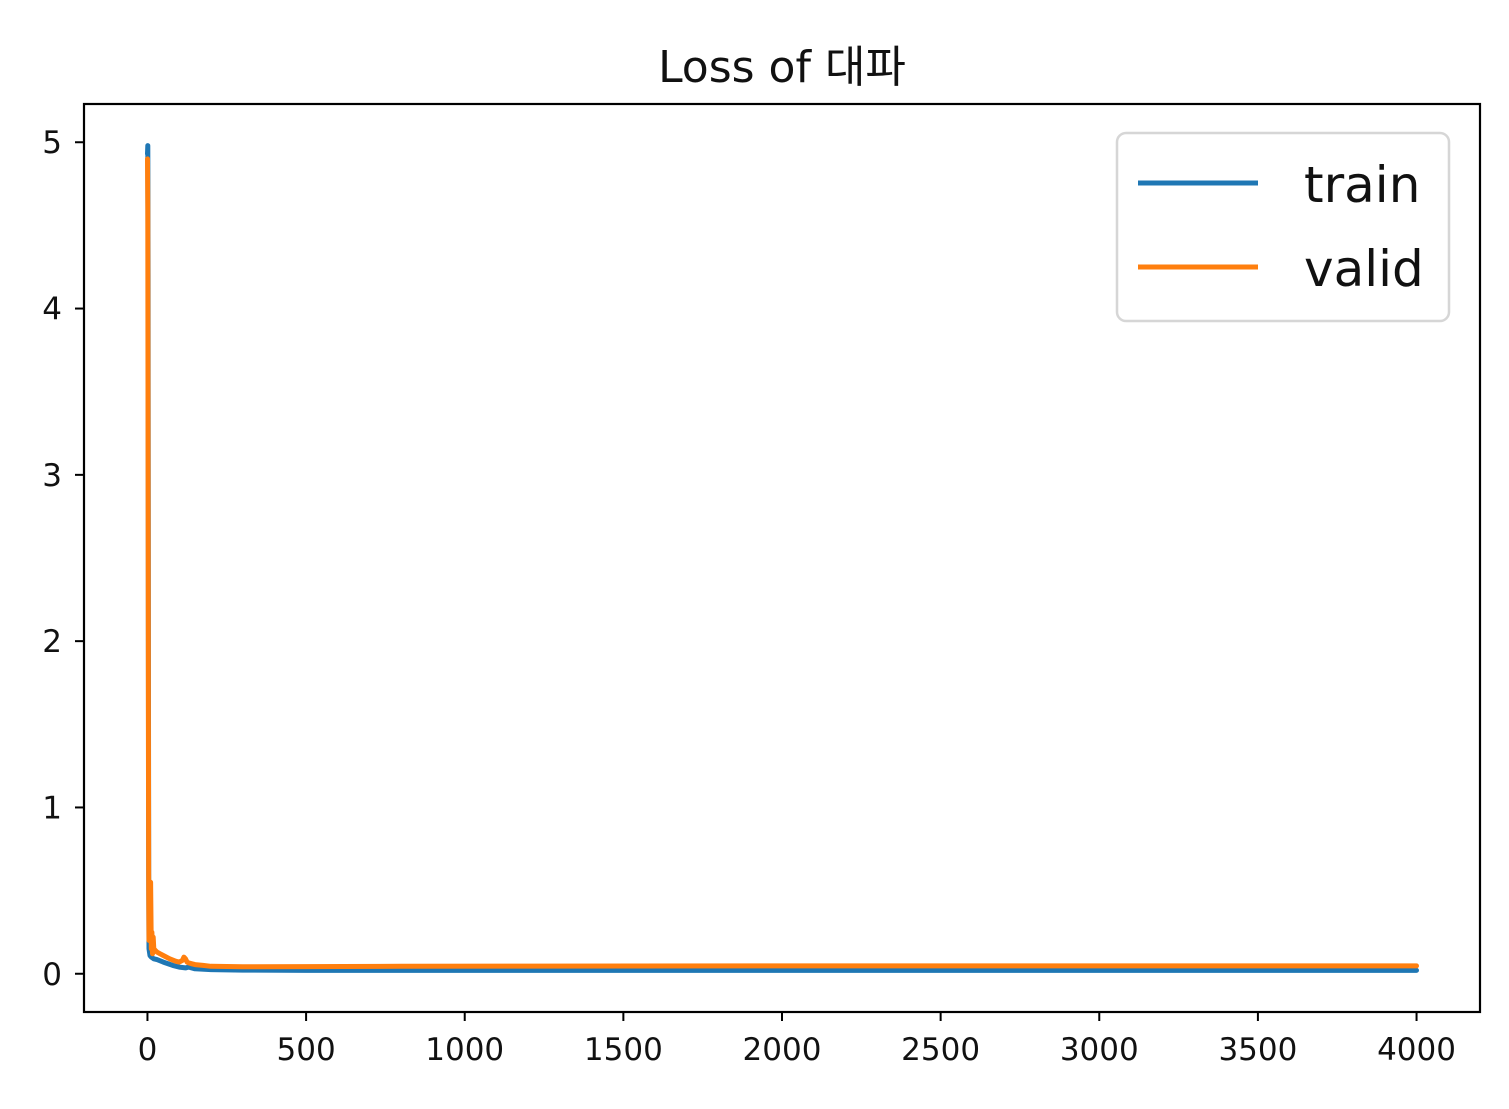 Image resolution: width=1509 pixels, height=1109 pixels. What do you see at coordinates (52, 642) in the screenshot?
I see `y-tick-label: 2` at bounding box center [52, 642].